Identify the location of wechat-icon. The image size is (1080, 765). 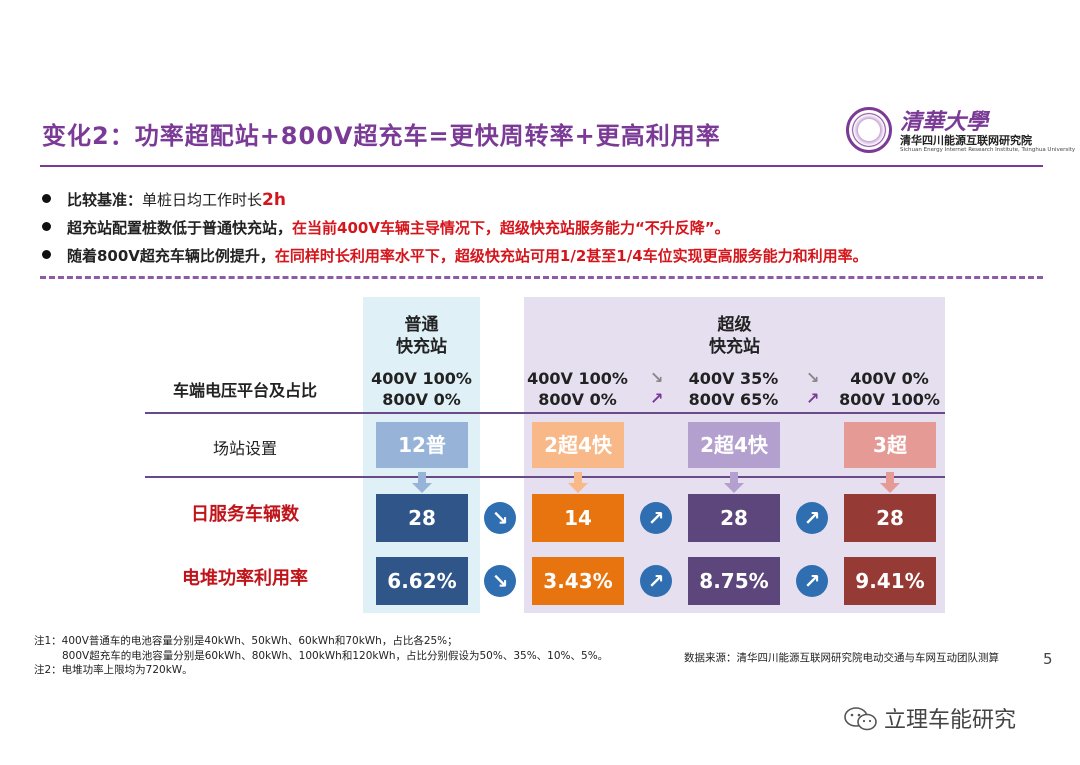
(860, 719).